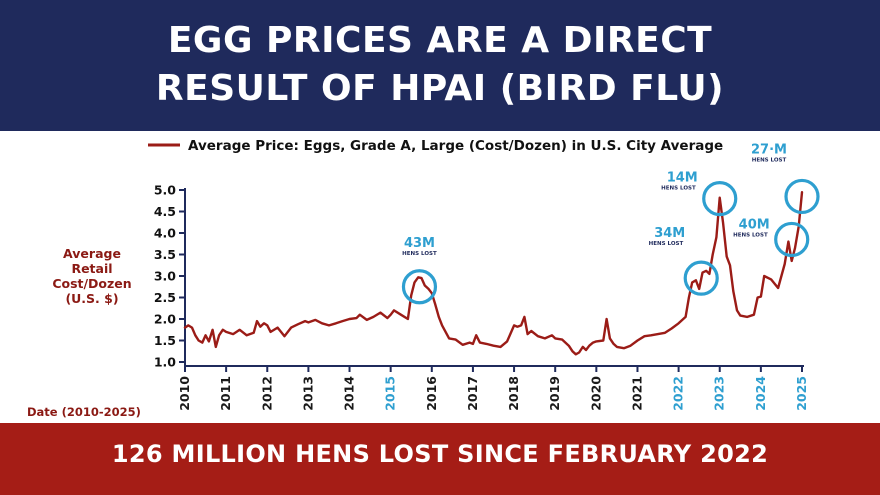 This screenshot has height=495, width=880. Describe the element at coordinates (165, 190) in the screenshot. I see `y-tick-label: 5.0` at that location.